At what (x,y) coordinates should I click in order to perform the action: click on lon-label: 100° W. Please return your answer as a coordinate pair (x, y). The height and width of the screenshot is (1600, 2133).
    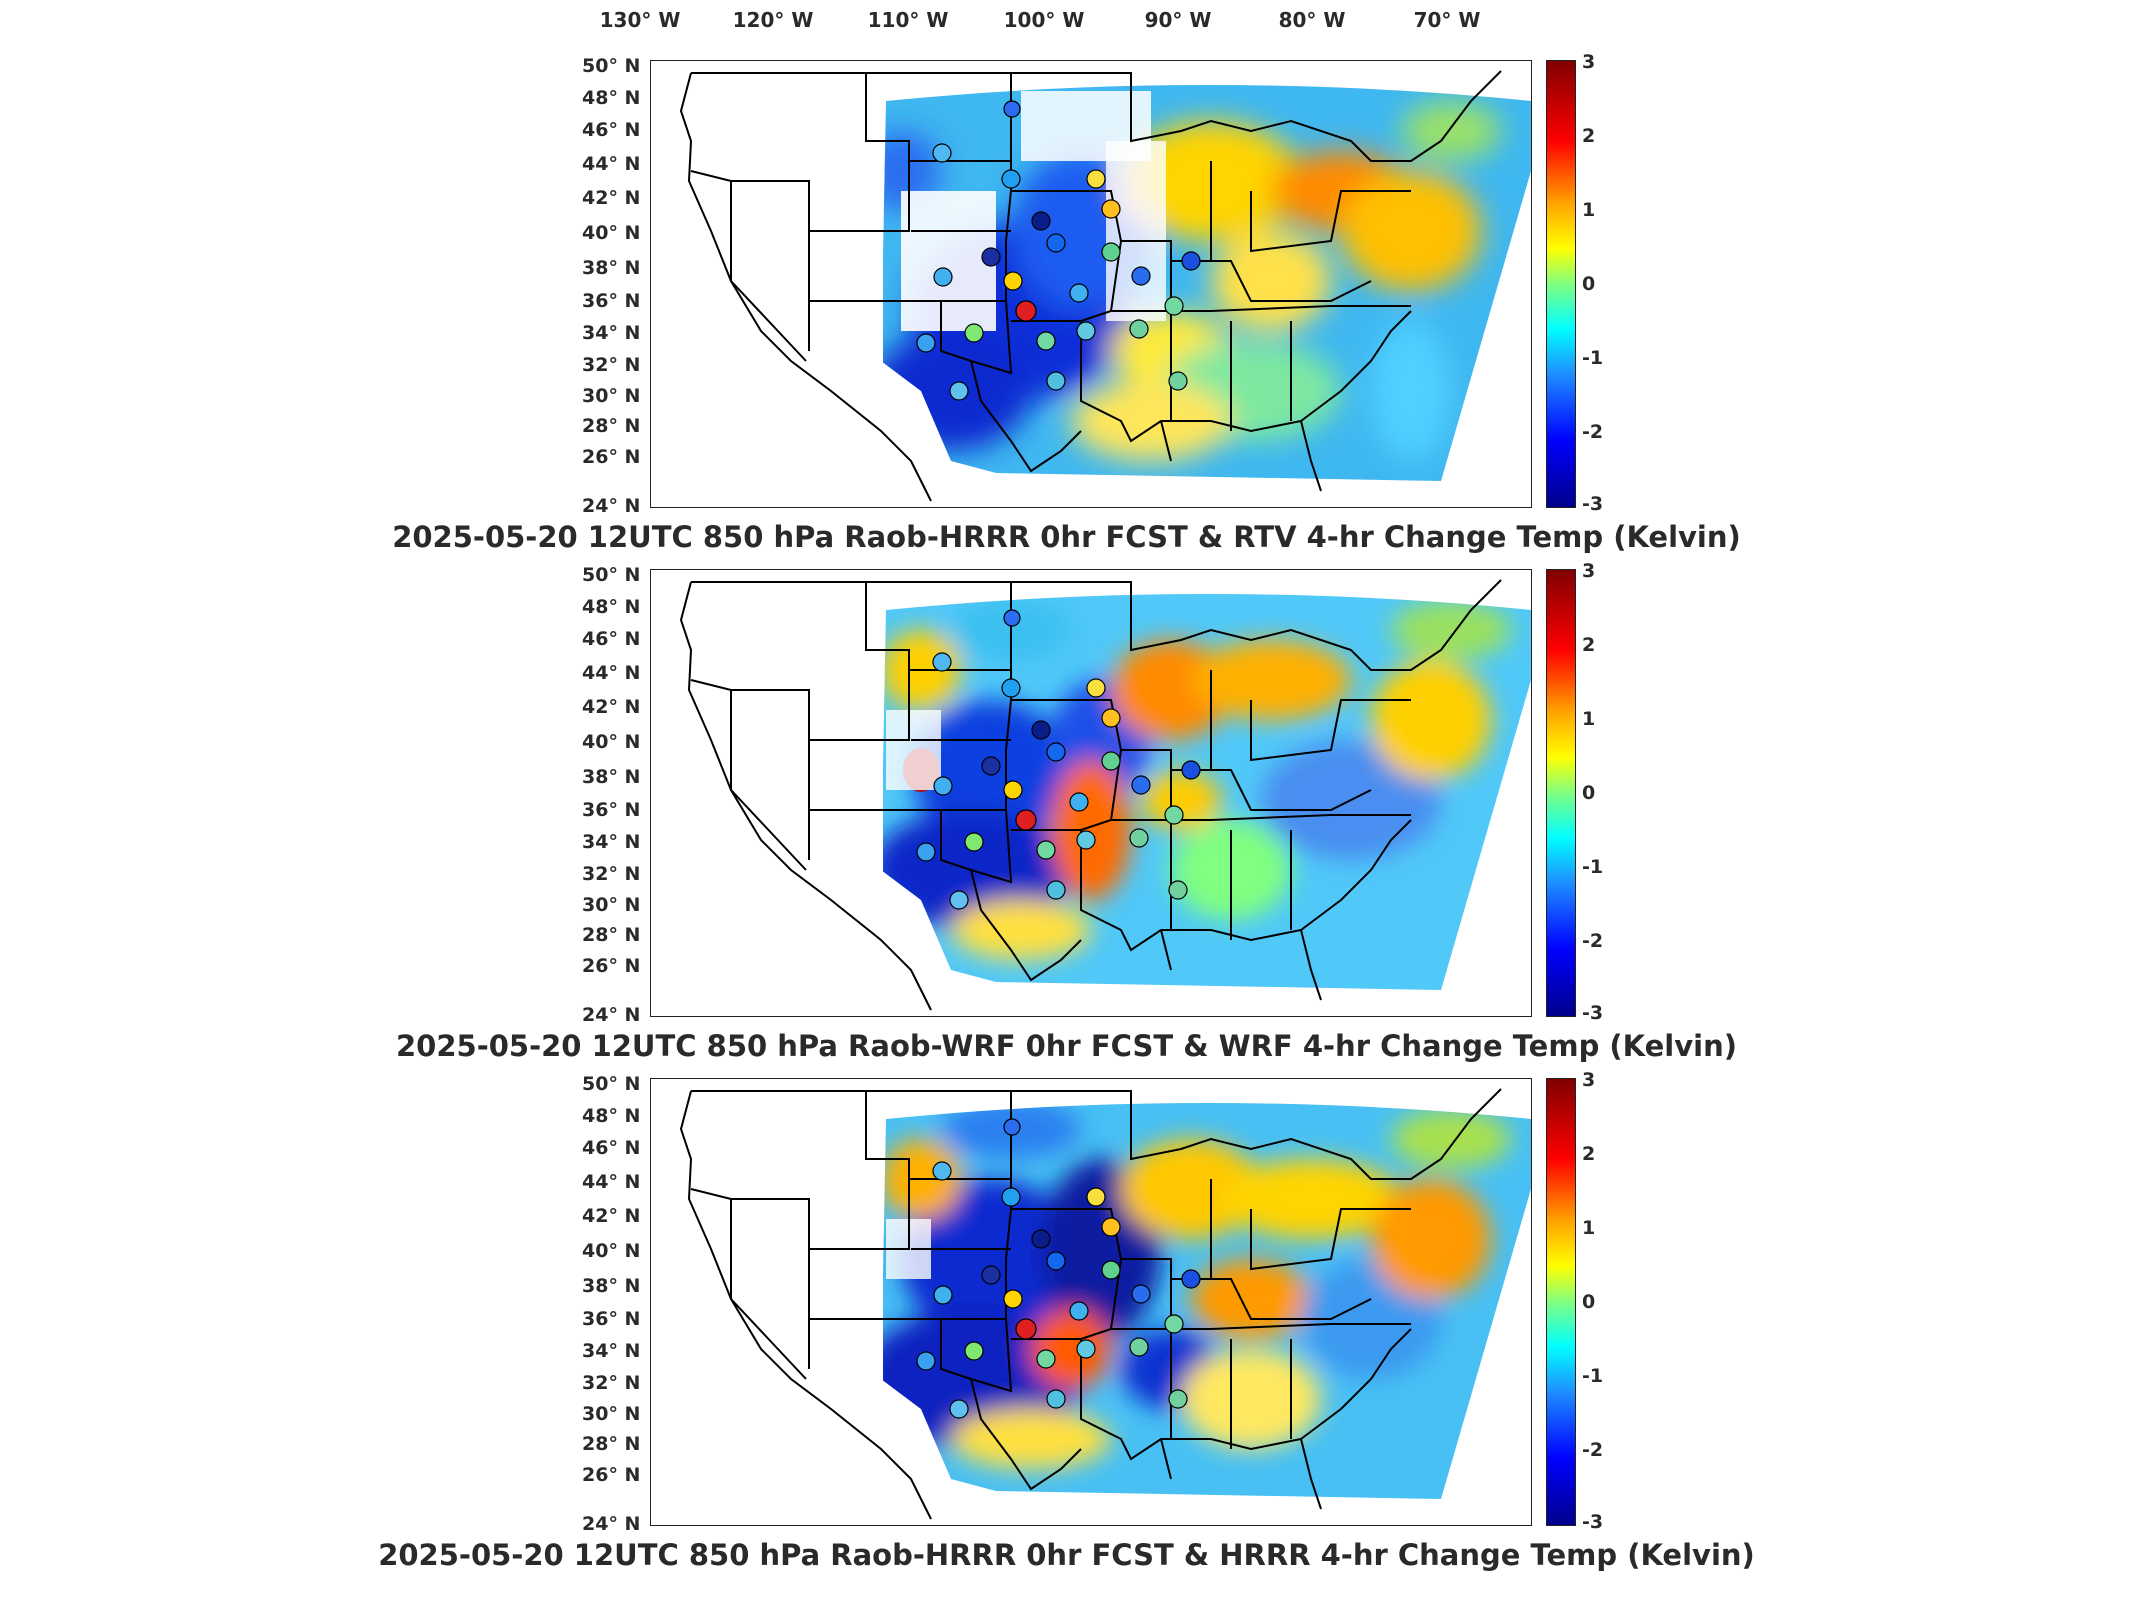
    Looking at the image, I should click on (1044, 20).